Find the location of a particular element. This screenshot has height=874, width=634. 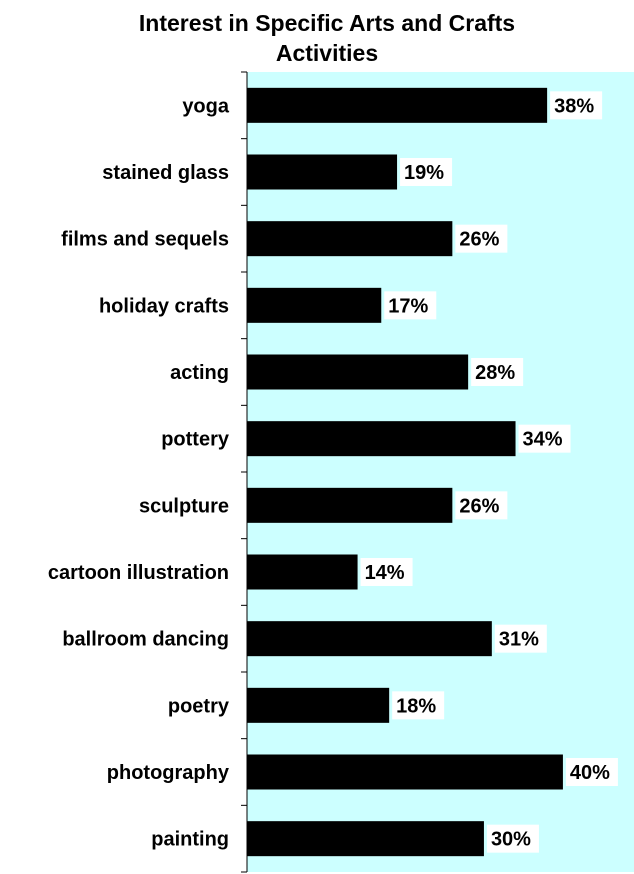

category-label: sculpture is located at coordinates (184, 506).